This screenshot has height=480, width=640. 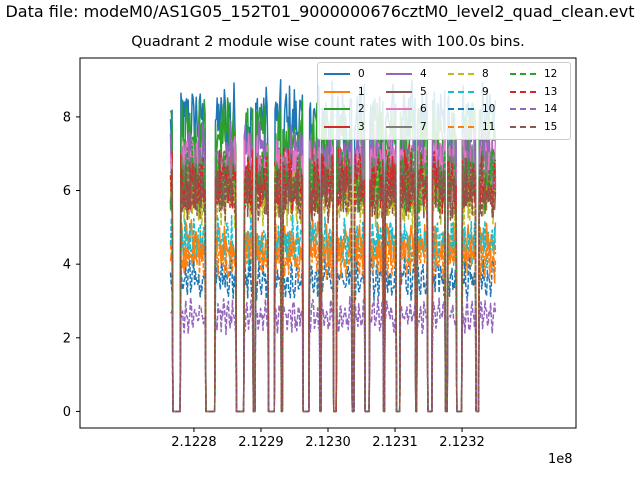 I want to click on legend: 0 1 2 3 4 5 6 7 8 9 10 11 12 13 14 15, so click(x=444, y=101).